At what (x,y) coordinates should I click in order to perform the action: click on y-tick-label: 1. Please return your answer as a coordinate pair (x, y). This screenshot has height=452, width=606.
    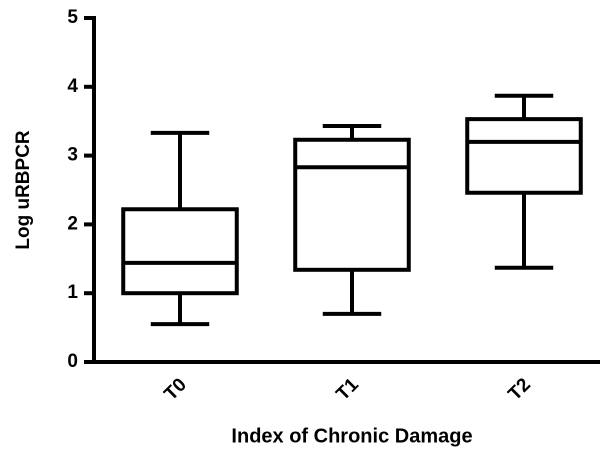
    Looking at the image, I should click on (72, 292).